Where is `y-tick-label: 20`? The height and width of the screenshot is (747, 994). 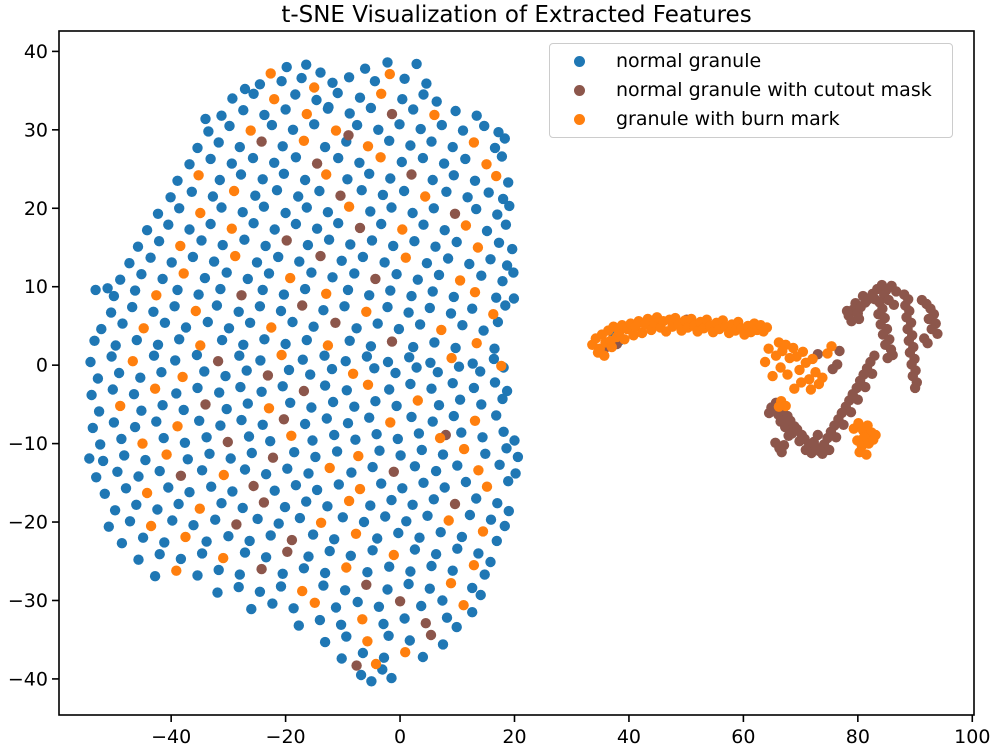
y-tick-label: 20 is located at coordinates (36, 209).